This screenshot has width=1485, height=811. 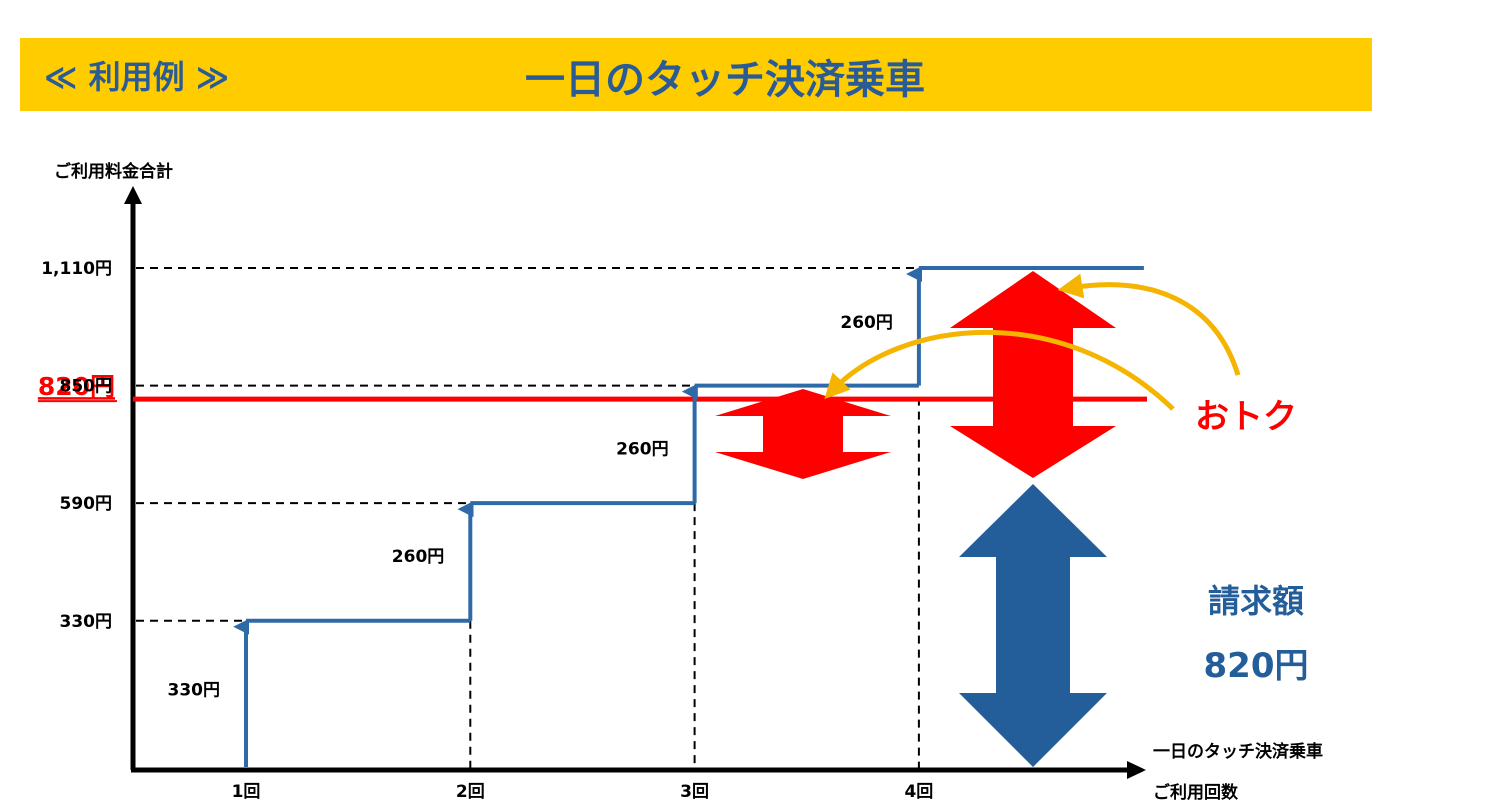 What do you see at coordinates (1033, 625) in the screenshot?
I see `billed-amount-arrow` at bounding box center [1033, 625].